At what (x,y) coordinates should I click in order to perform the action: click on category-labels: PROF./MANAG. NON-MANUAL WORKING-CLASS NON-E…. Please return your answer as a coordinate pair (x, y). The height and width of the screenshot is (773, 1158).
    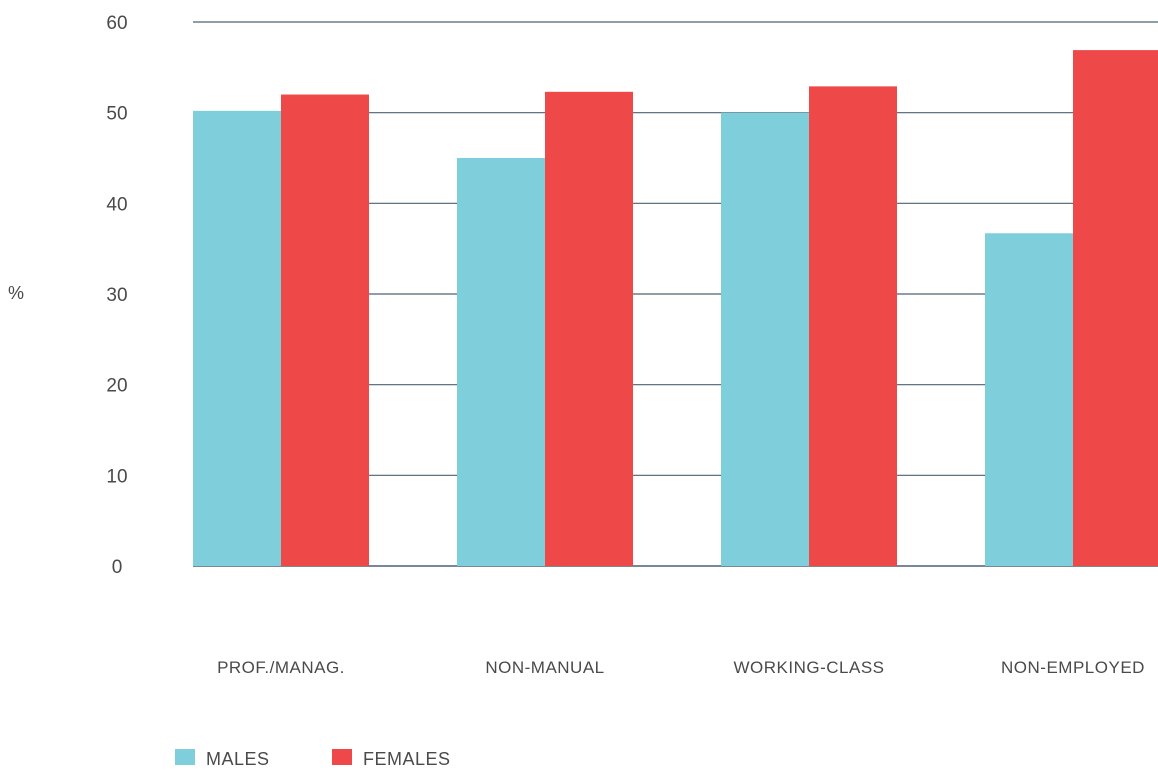
    Looking at the image, I should click on (681, 667).